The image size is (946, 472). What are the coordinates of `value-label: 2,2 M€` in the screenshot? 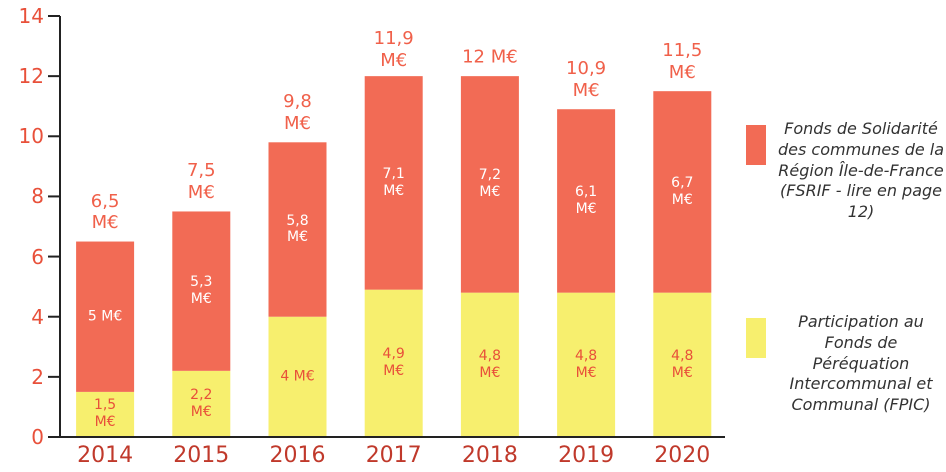 It's located at (201, 403).